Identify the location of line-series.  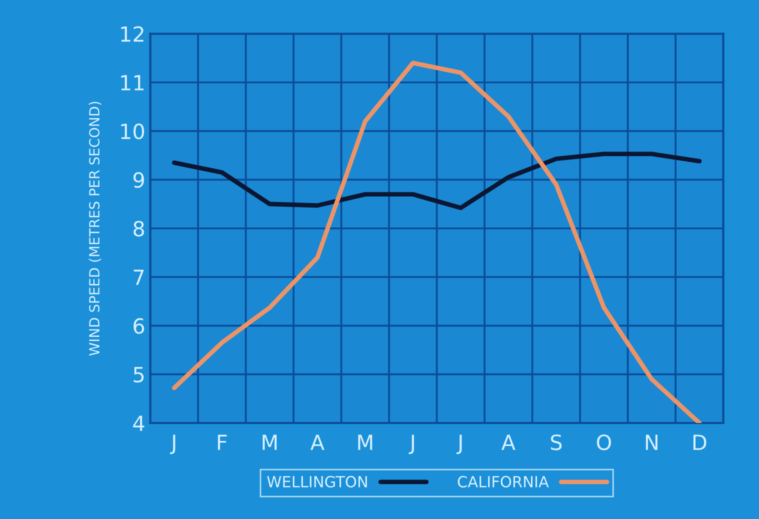
(437, 181).